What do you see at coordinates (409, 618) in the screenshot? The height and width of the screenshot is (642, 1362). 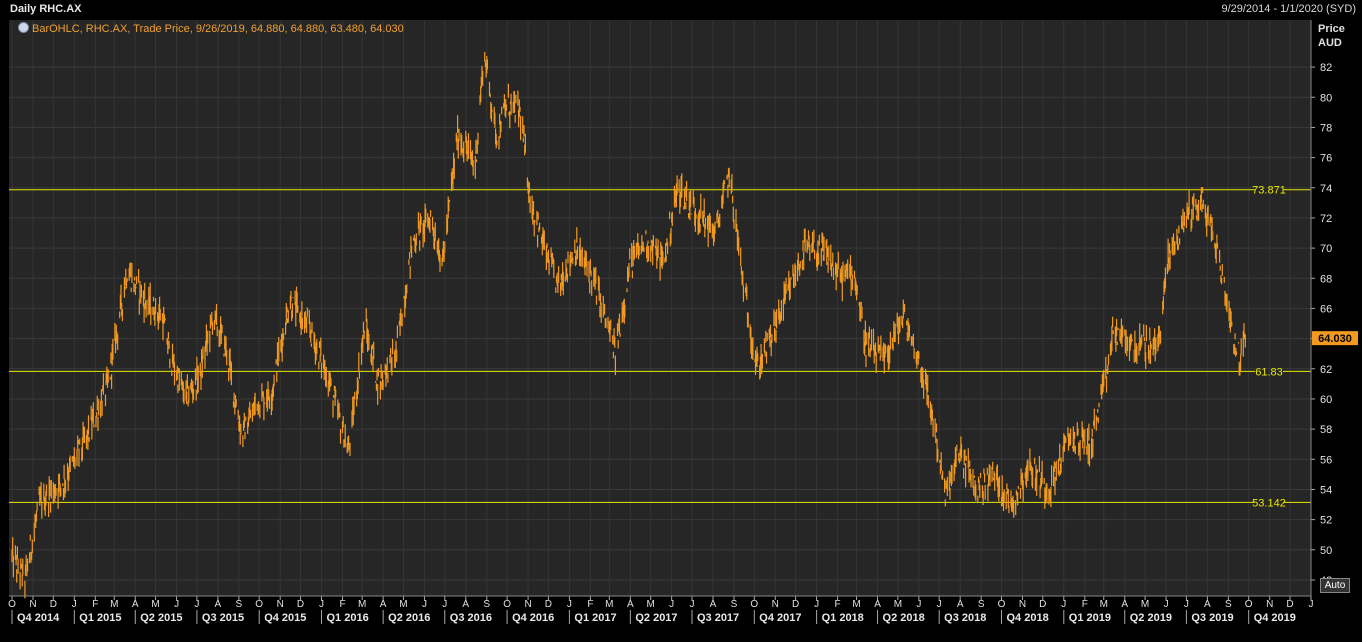 I see `x-quarter-label: Q2 2016` at bounding box center [409, 618].